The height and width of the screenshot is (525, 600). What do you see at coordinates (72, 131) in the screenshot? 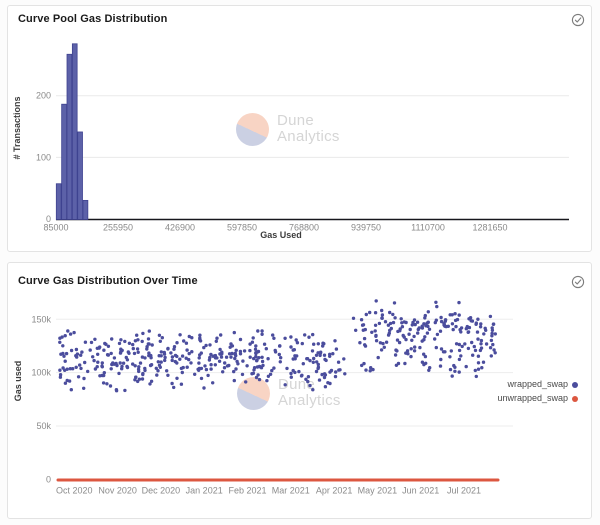
I see `histogram-bars` at bounding box center [72, 131].